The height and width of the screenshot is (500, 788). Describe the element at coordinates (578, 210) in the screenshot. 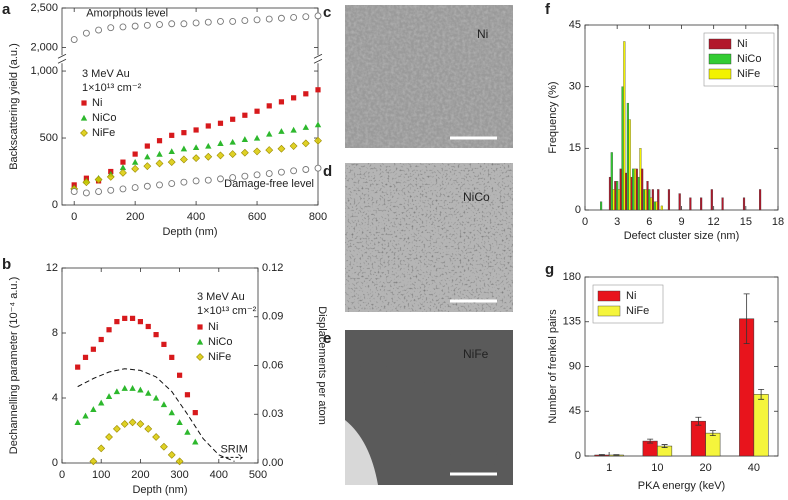

I see `y-tick-label: 0` at that location.